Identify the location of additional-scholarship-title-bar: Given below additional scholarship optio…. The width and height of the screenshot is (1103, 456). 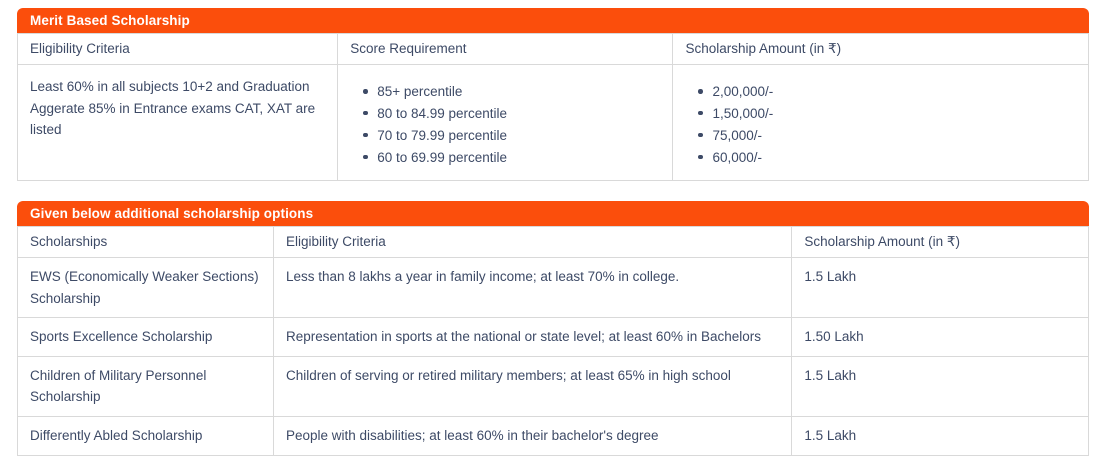
(553, 213).